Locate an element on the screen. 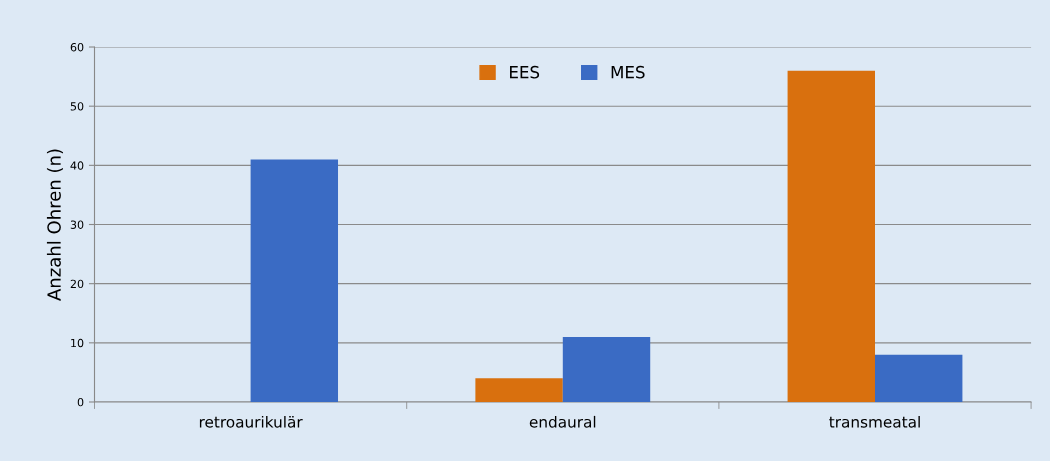 The width and height of the screenshot is (1050, 461). legend-label: EES is located at coordinates (525, 72).